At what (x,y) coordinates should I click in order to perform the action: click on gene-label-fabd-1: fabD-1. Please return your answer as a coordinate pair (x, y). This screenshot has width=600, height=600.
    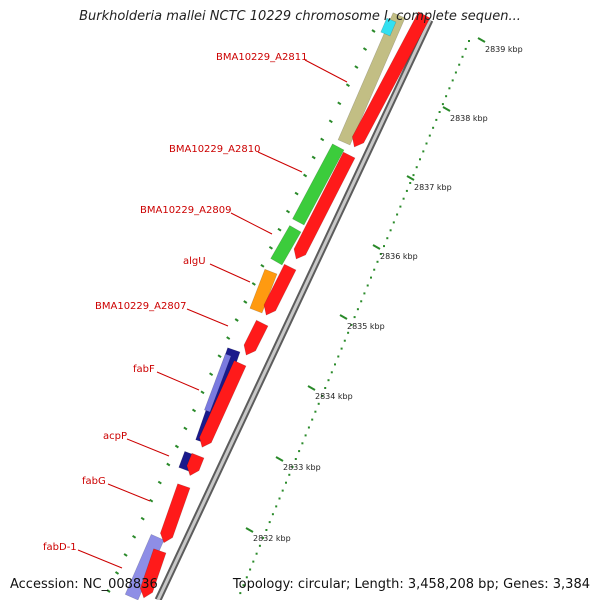
    Looking at the image, I should click on (60, 547).